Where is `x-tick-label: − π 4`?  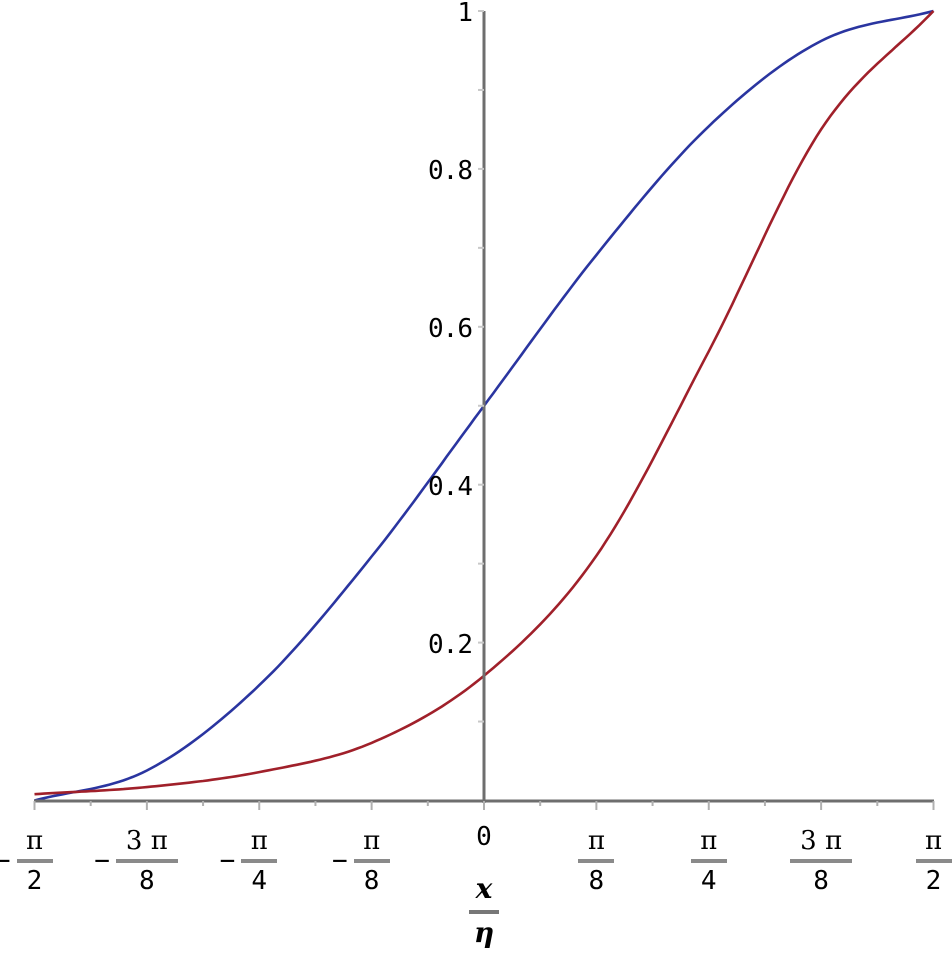
x-tick-label: − π 4 is located at coordinates (249, 861).